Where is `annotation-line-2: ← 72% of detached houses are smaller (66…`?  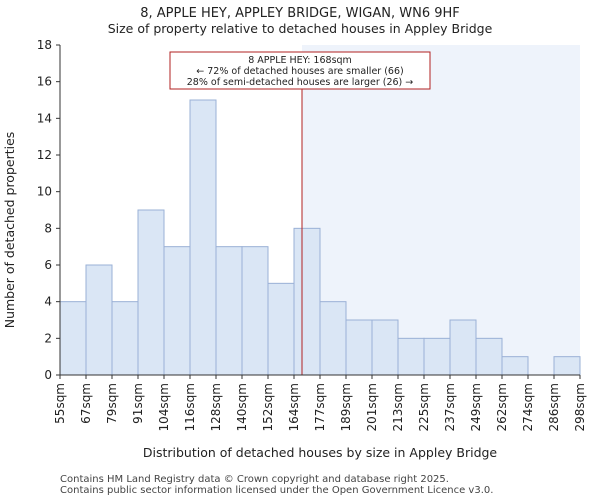
annotation-line-2: ← 72% of detached houses are smaller (66… is located at coordinates (299, 71).